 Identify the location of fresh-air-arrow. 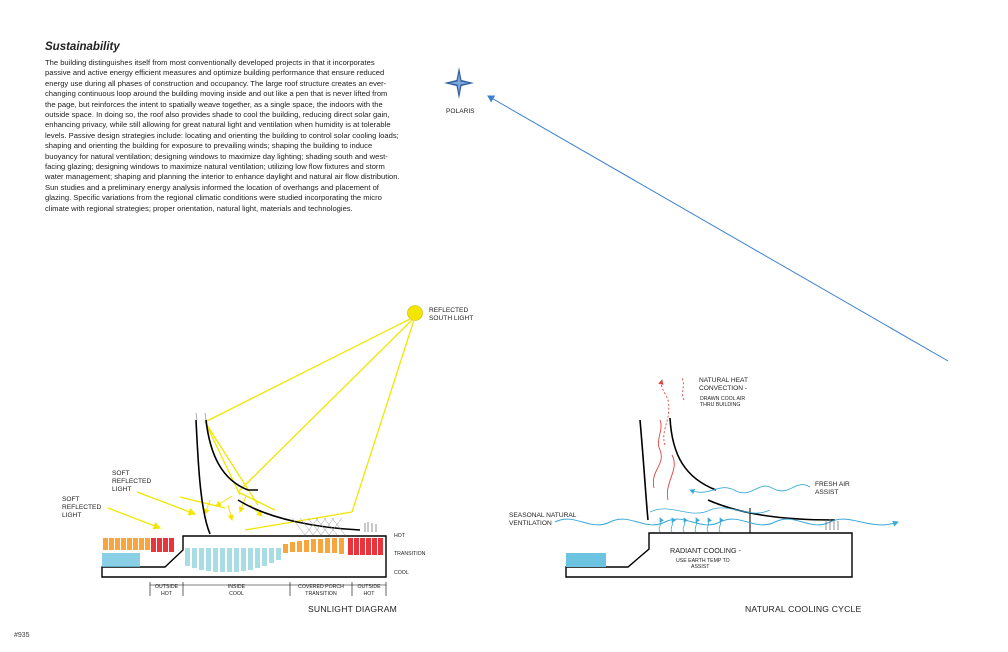
(750, 489).